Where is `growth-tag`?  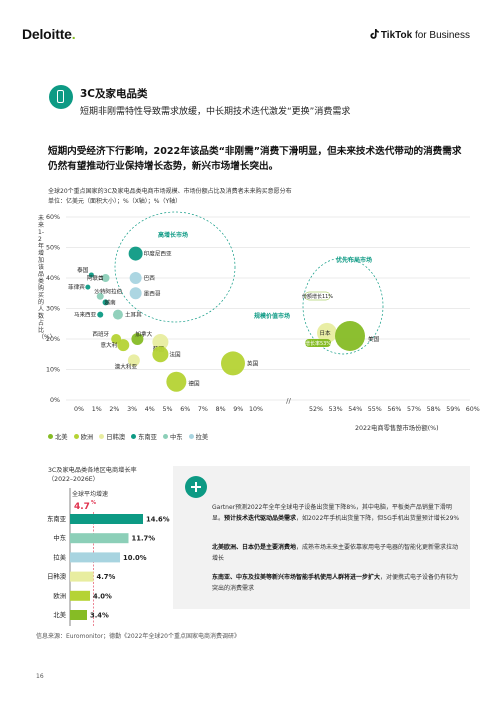 growth-tag is located at coordinates (318, 343).